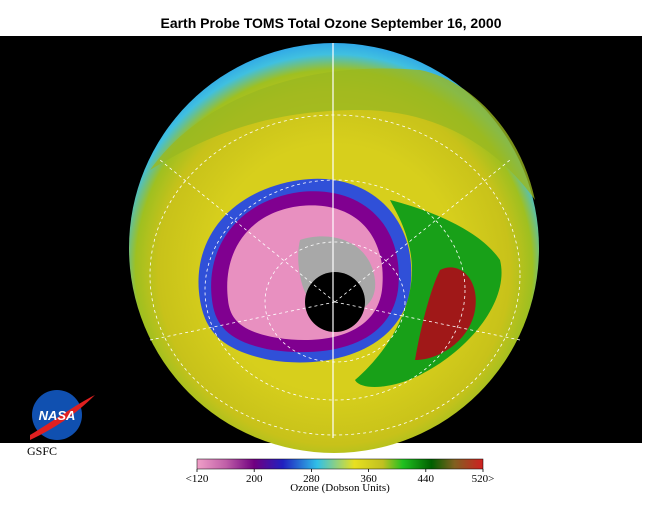 This screenshot has height=516, width=662. What do you see at coordinates (254, 479) in the screenshot?
I see `colorbar-tick-label: 200` at bounding box center [254, 479].